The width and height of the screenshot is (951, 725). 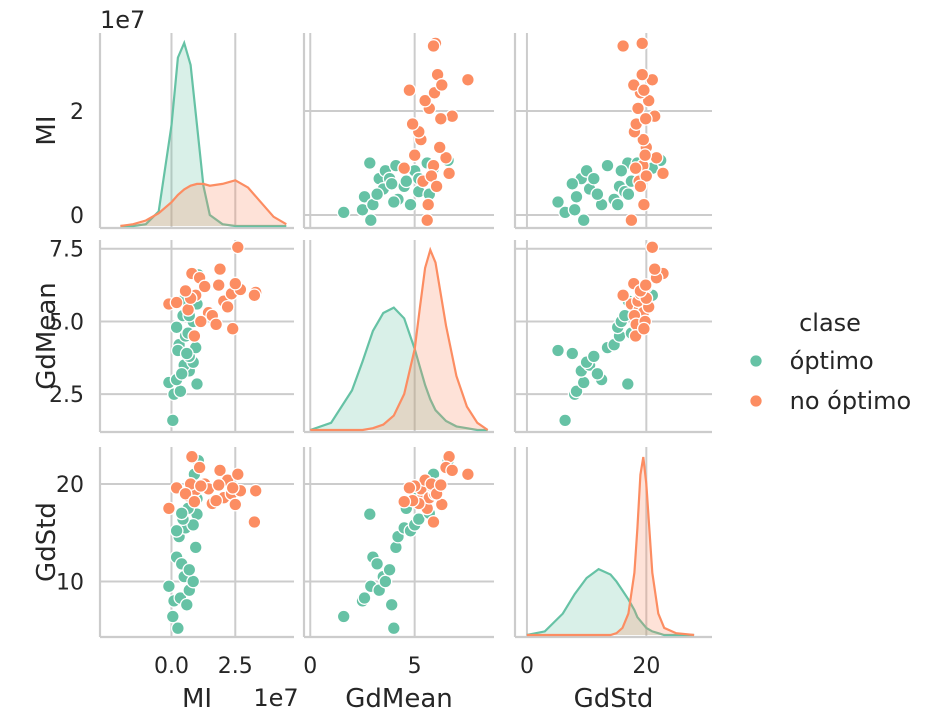 I want to click on kde-line-gdmean-no-optimo, so click(x=399, y=339).